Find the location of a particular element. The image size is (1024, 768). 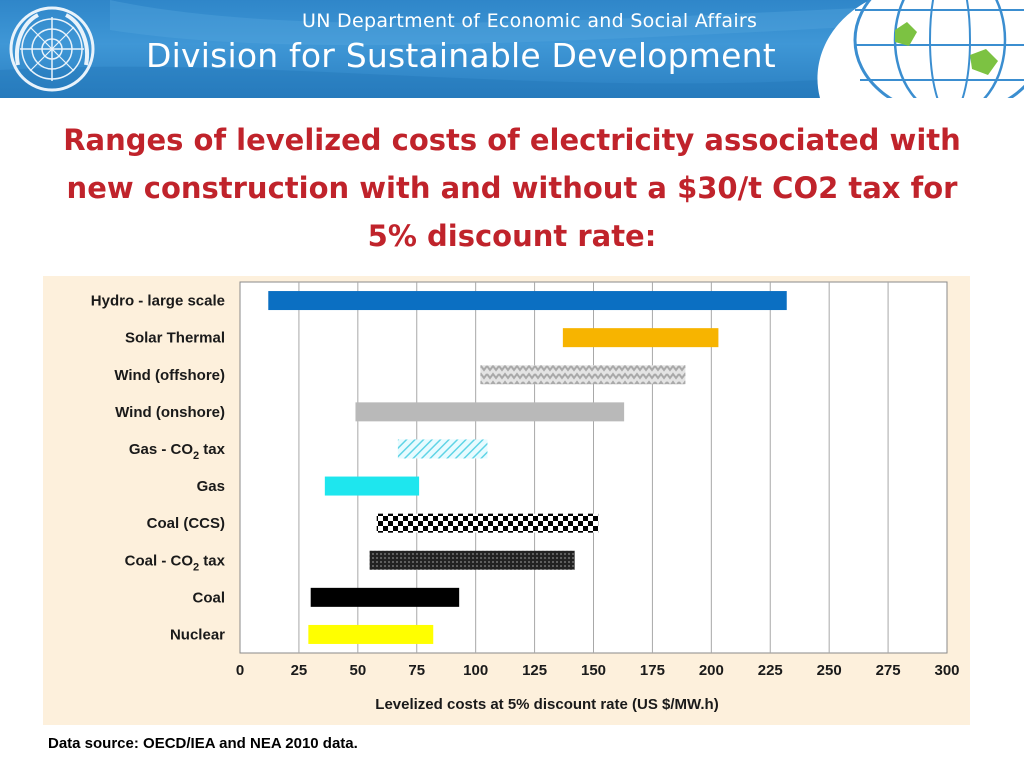

category-label: Coal is located at coordinates (208, 597).